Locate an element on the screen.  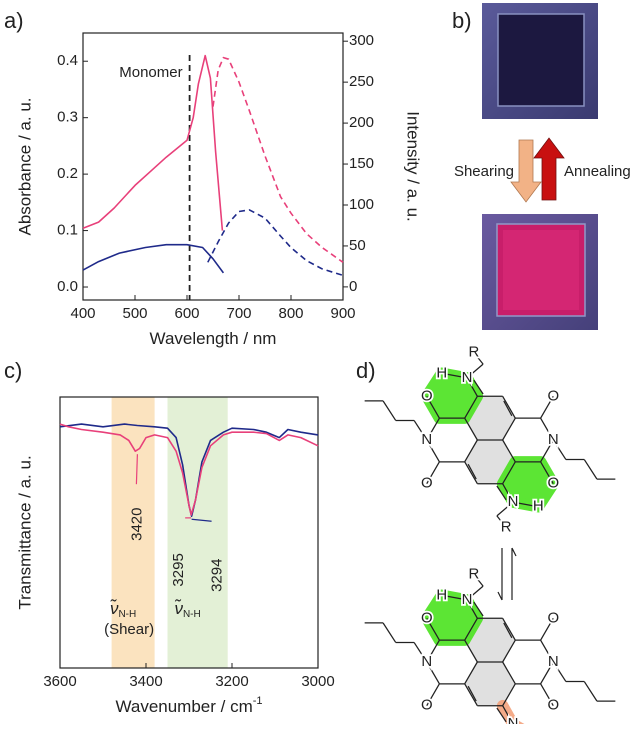
annotation-text: Monomer is located at coordinates (150, 72).